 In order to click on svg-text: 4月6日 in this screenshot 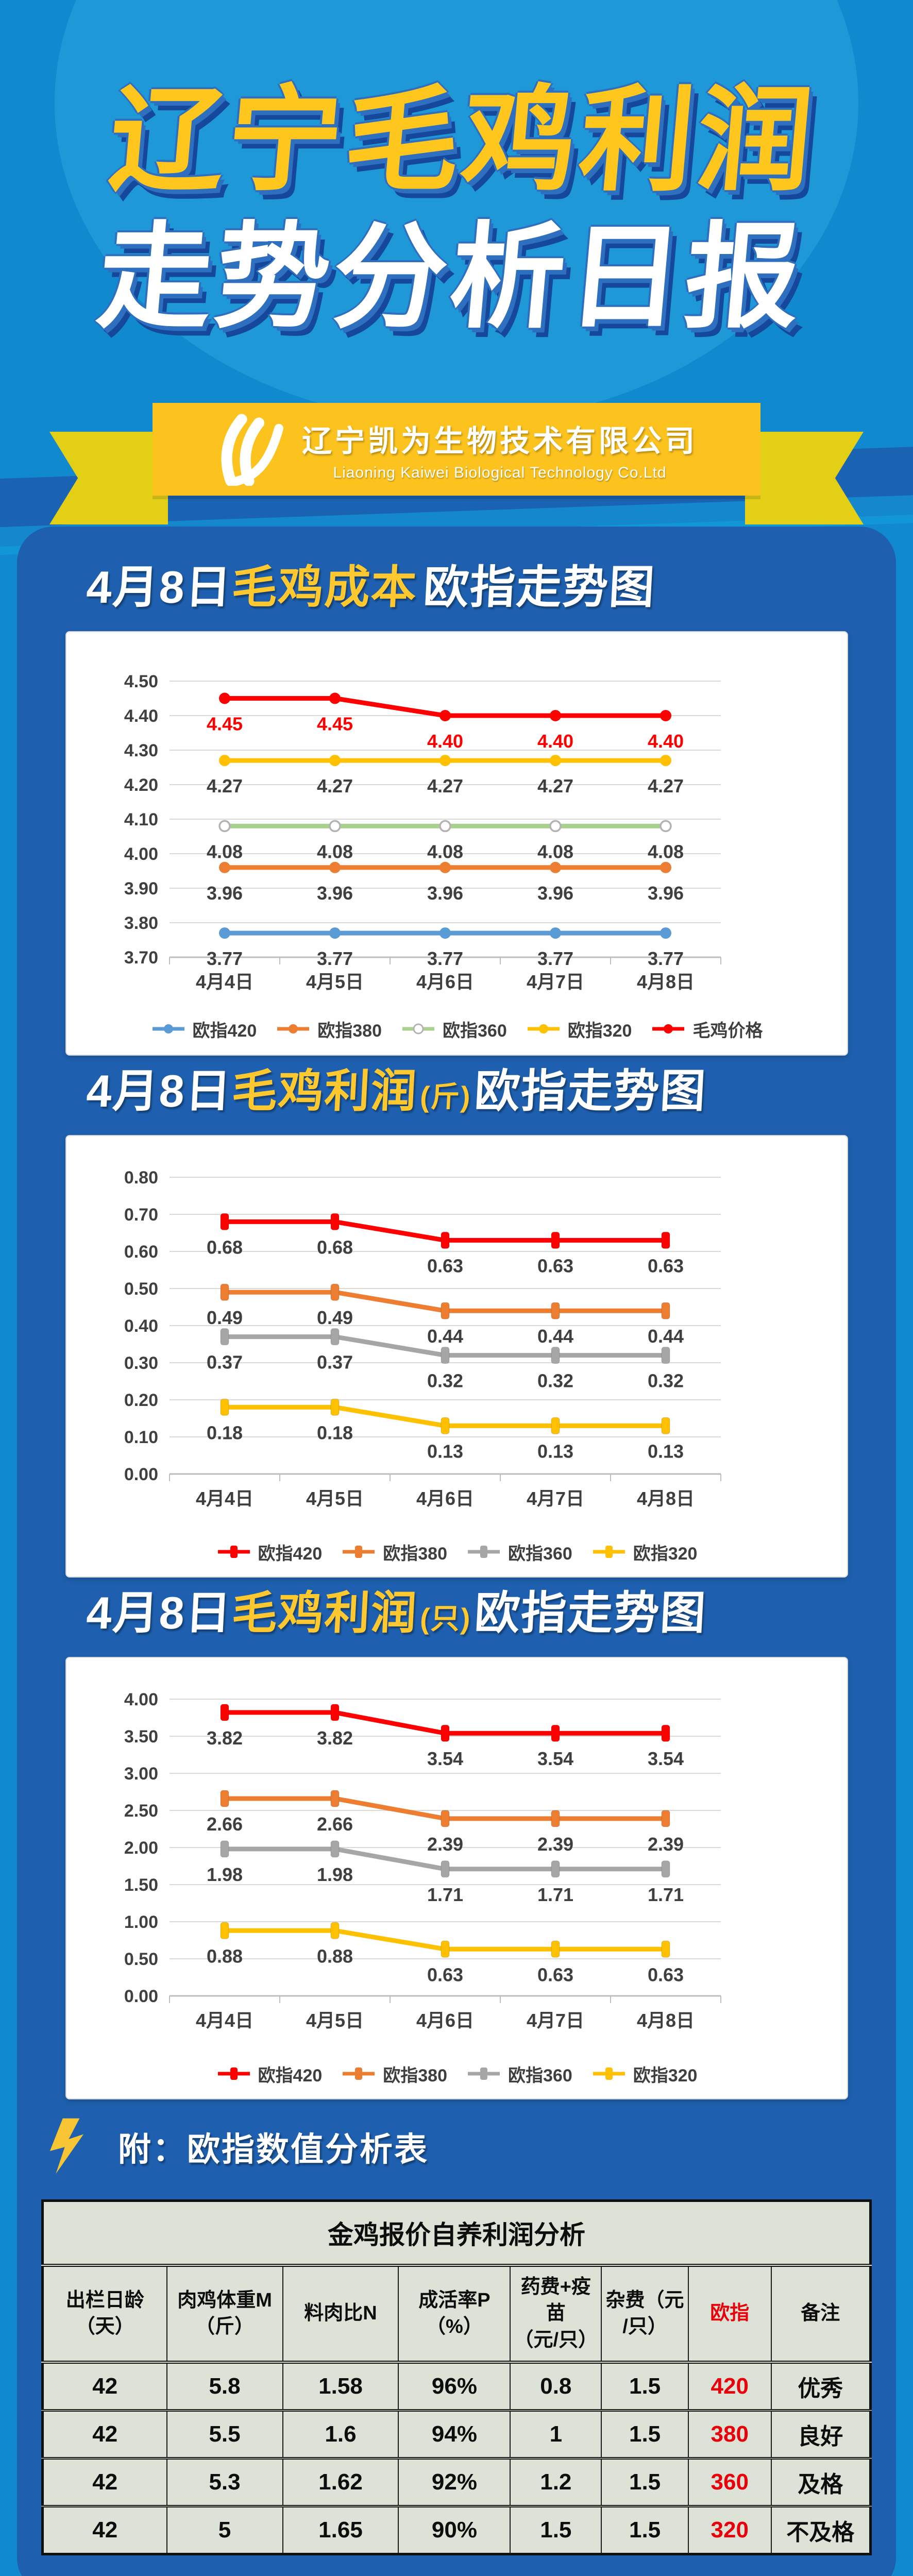, I will do `click(445, 2020)`.